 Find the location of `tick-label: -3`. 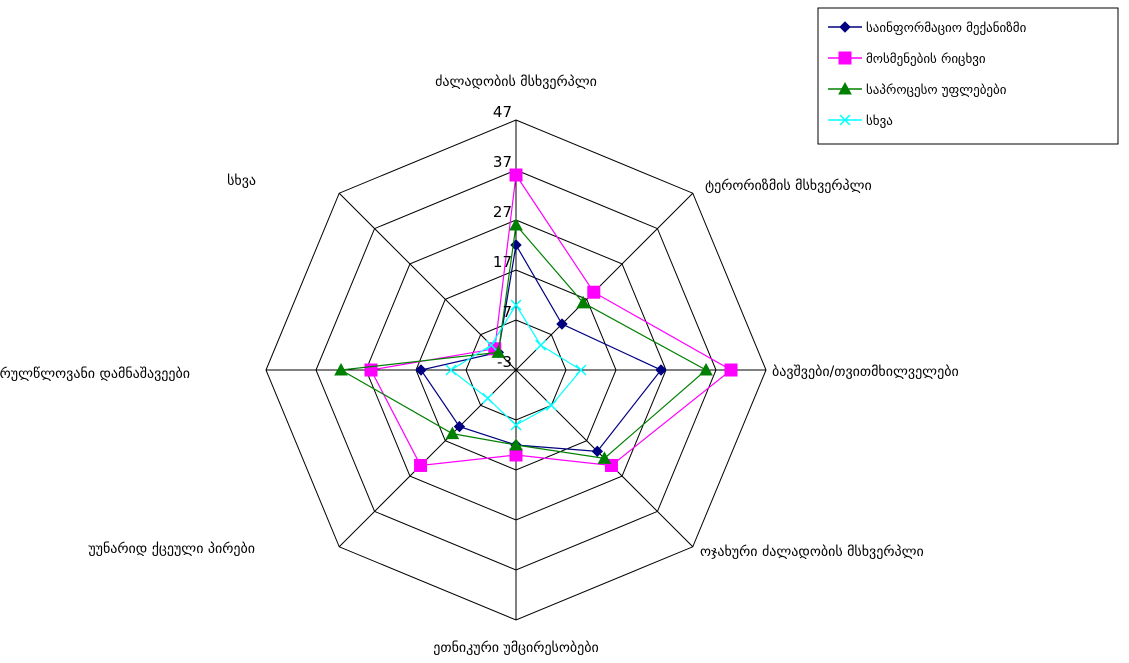

tick-label: -3 is located at coordinates (504, 362).